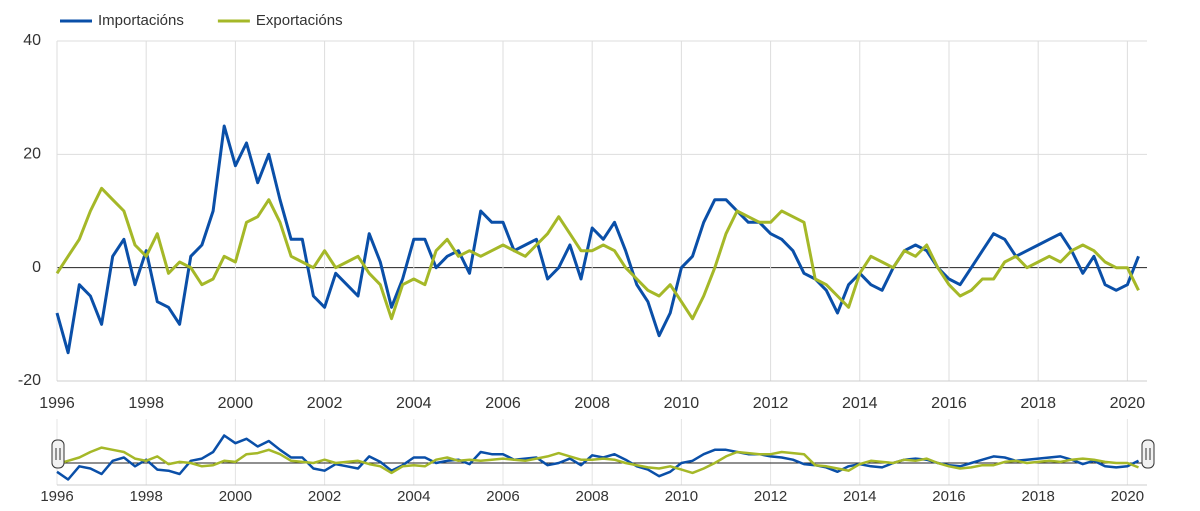 The width and height of the screenshot is (1200, 511). What do you see at coordinates (1037, 496) in the screenshot?
I see `navigator-x-tick-label: 2018` at bounding box center [1037, 496].